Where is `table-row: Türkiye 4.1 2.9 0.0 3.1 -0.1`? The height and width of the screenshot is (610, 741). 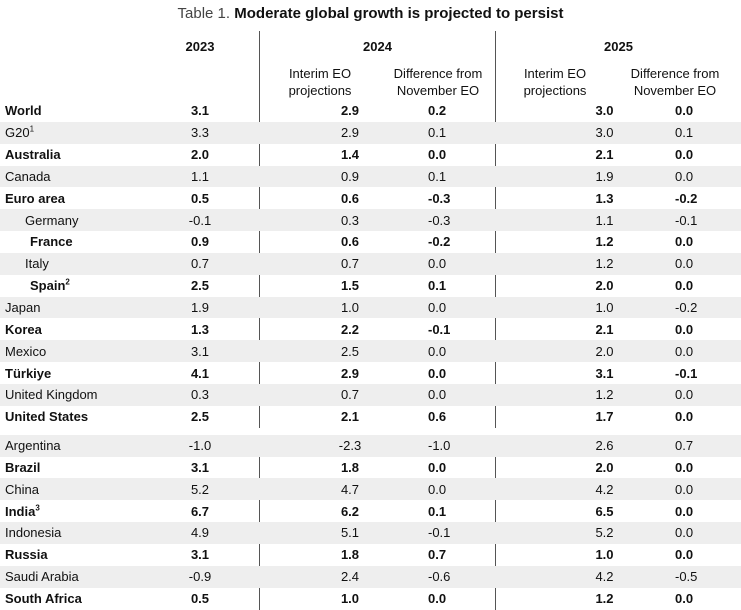
table-row: Türkiye 4.1 2.9 0.0 3.1 -0.1 is located at coordinates (370, 373).